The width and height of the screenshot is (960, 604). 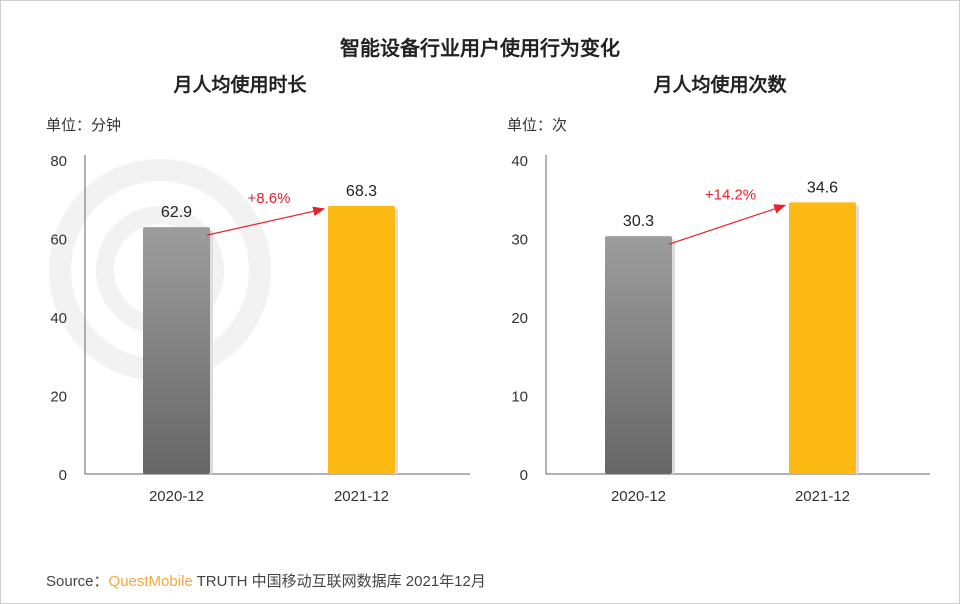 What do you see at coordinates (822, 187) in the screenshot?
I see `data-label: 34.6` at bounding box center [822, 187].